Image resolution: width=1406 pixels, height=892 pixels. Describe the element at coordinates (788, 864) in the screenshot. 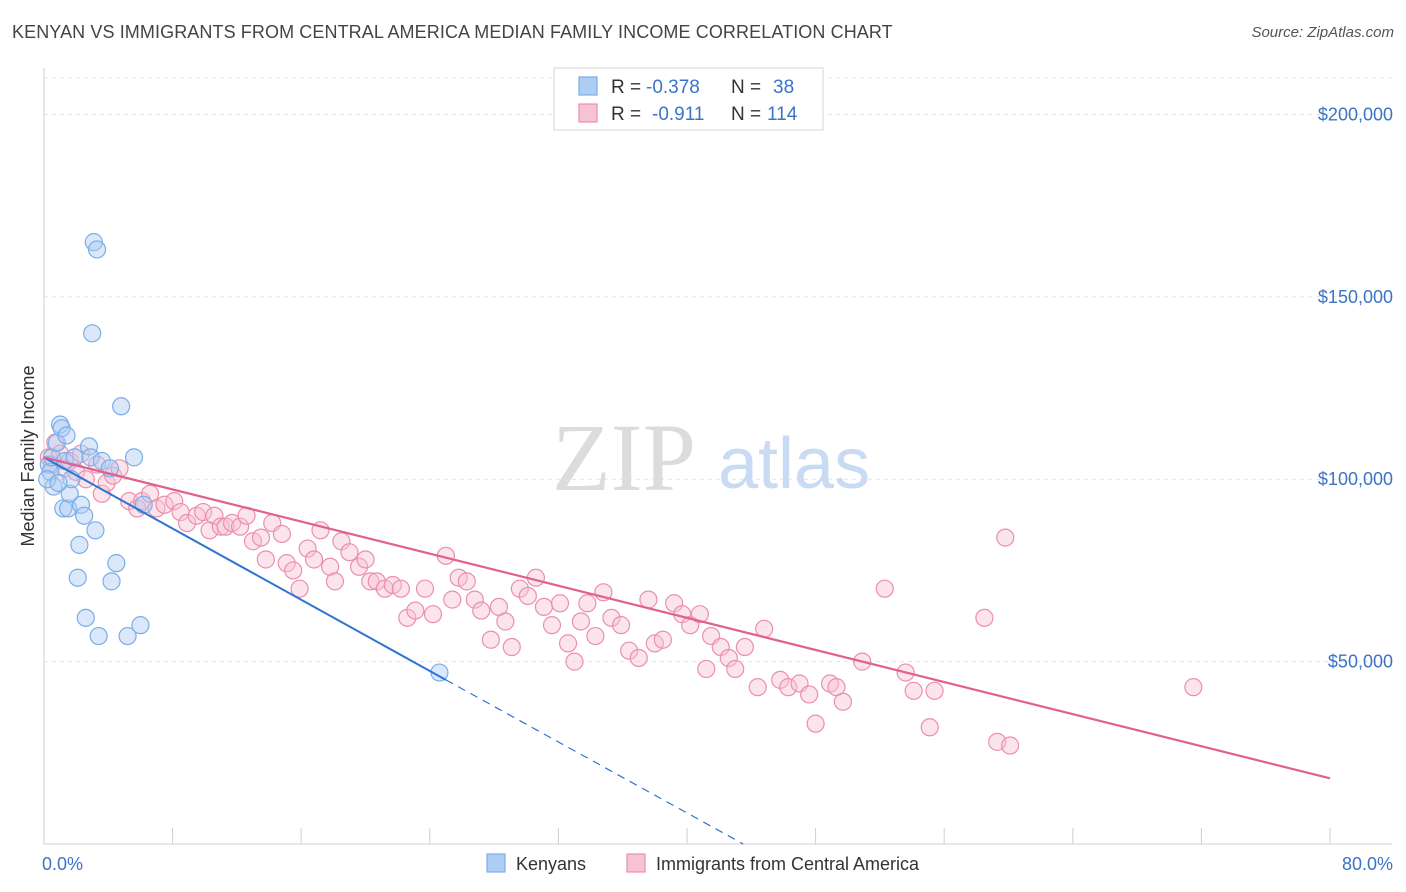

I see `bottom-legend-immigrants: Immigrants from Central America` at that location.